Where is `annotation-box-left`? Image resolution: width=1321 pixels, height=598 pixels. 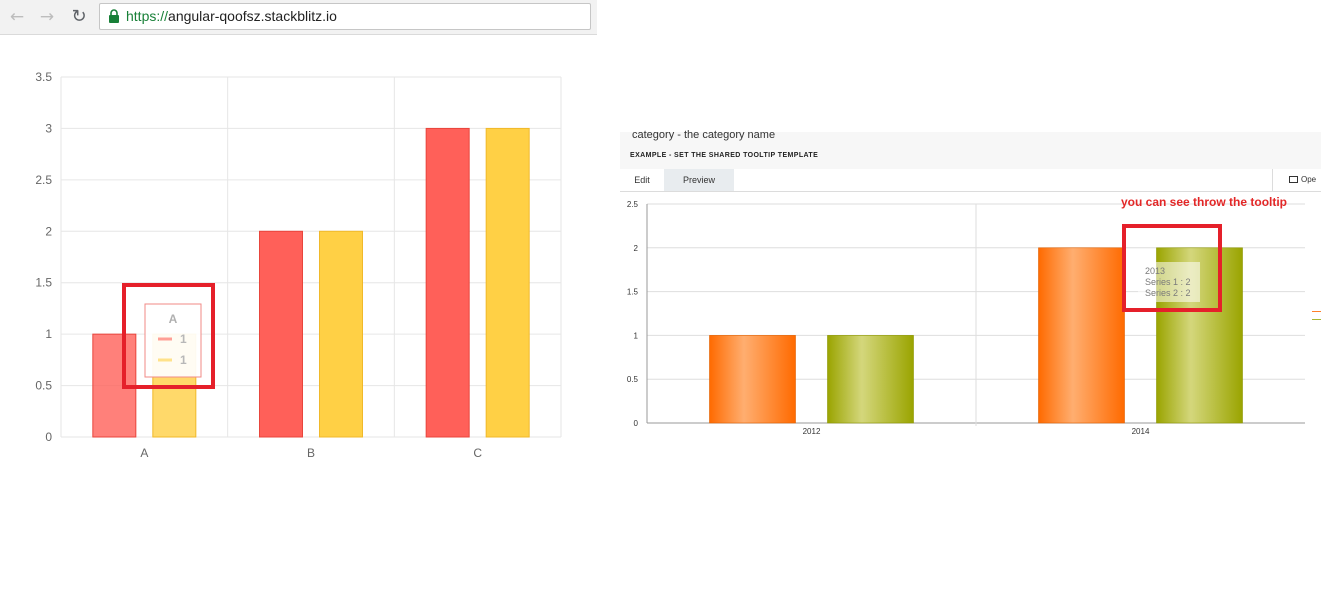
annotation-box-left is located at coordinates (168, 336).